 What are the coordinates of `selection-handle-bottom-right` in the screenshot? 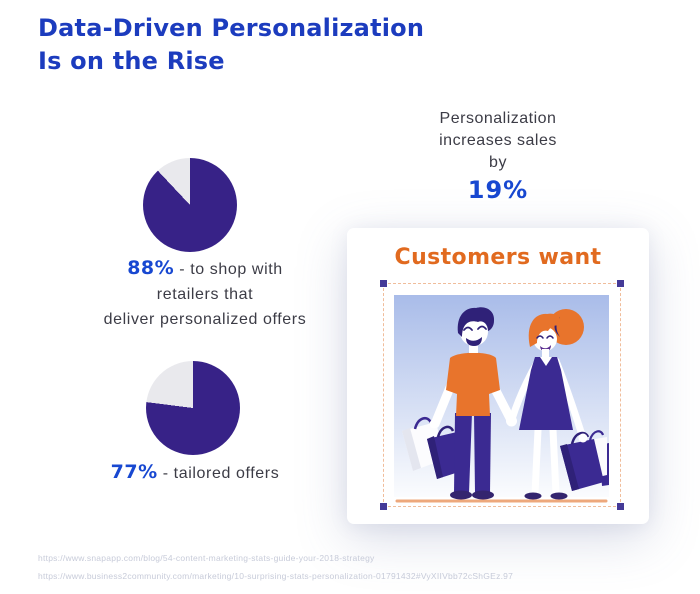 It's located at (620, 506).